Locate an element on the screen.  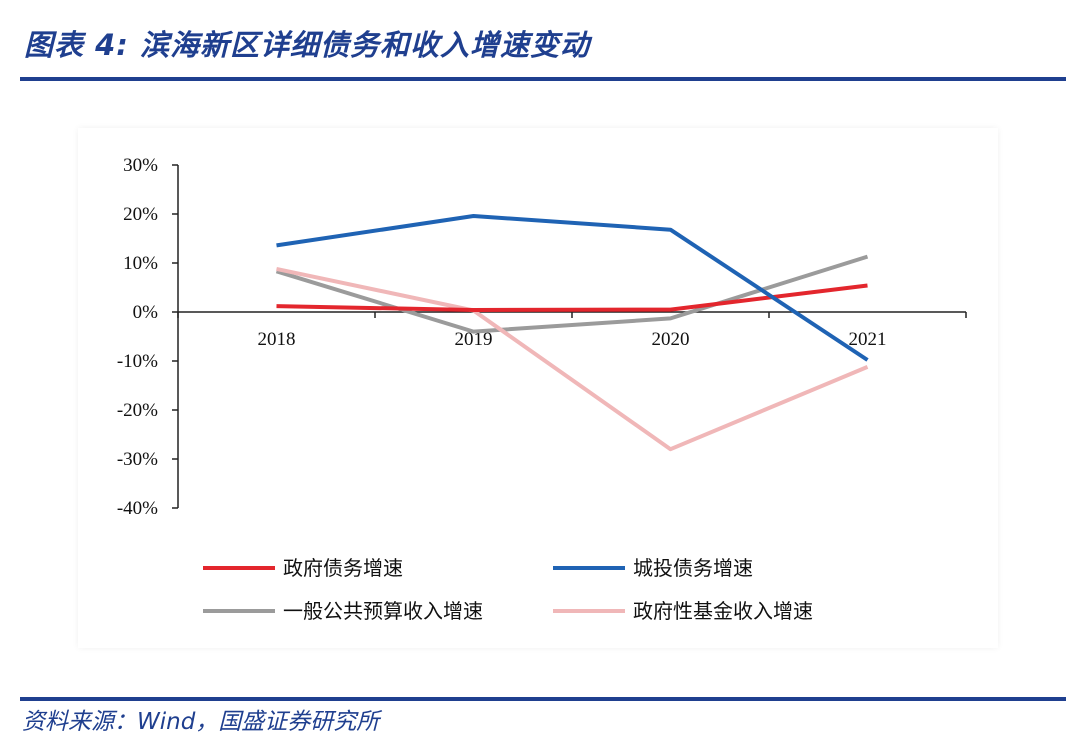
y-tick-label: 0% is located at coordinates (146, 312).